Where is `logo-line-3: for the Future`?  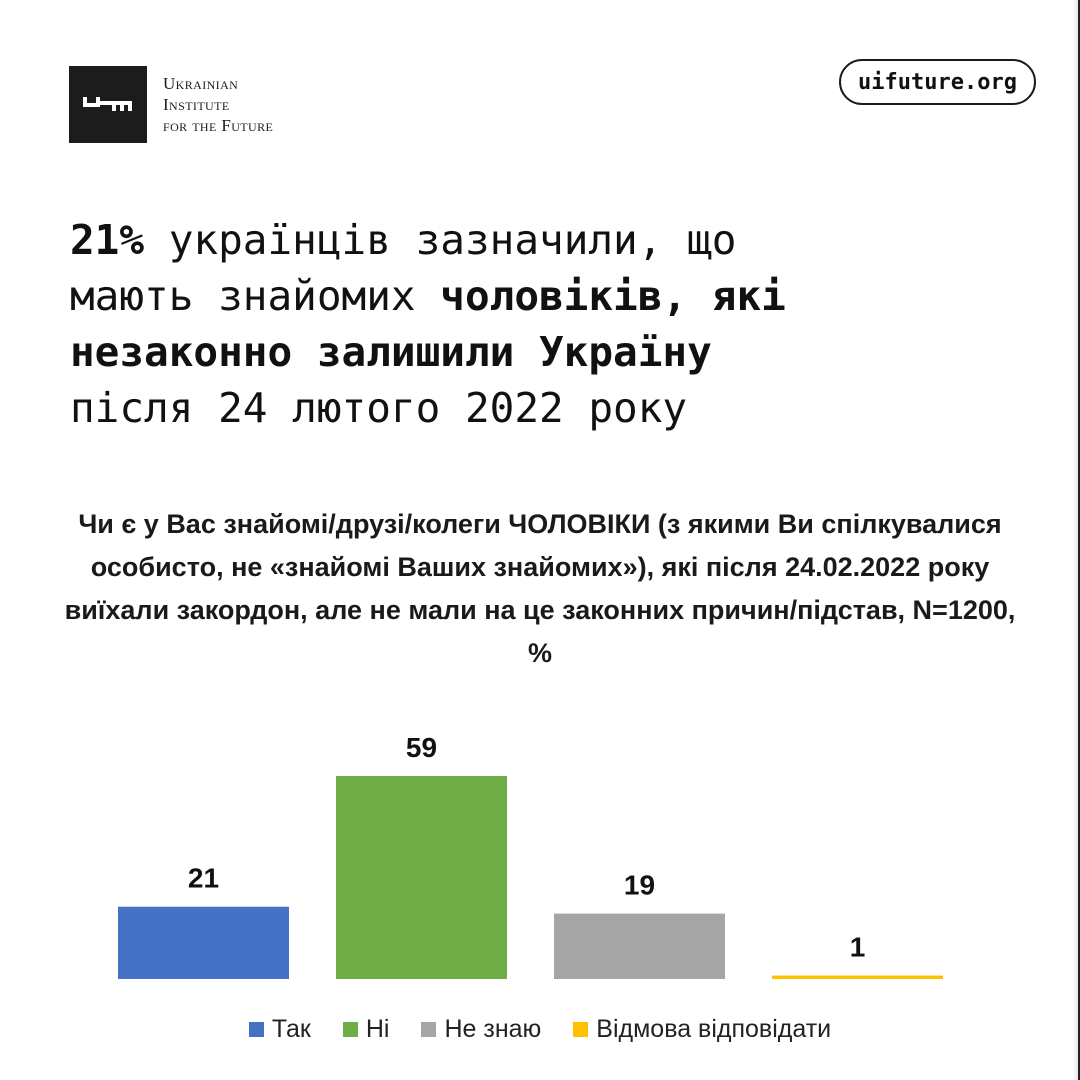 logo-line-3: for the Future is located at coordinates (218, 125).